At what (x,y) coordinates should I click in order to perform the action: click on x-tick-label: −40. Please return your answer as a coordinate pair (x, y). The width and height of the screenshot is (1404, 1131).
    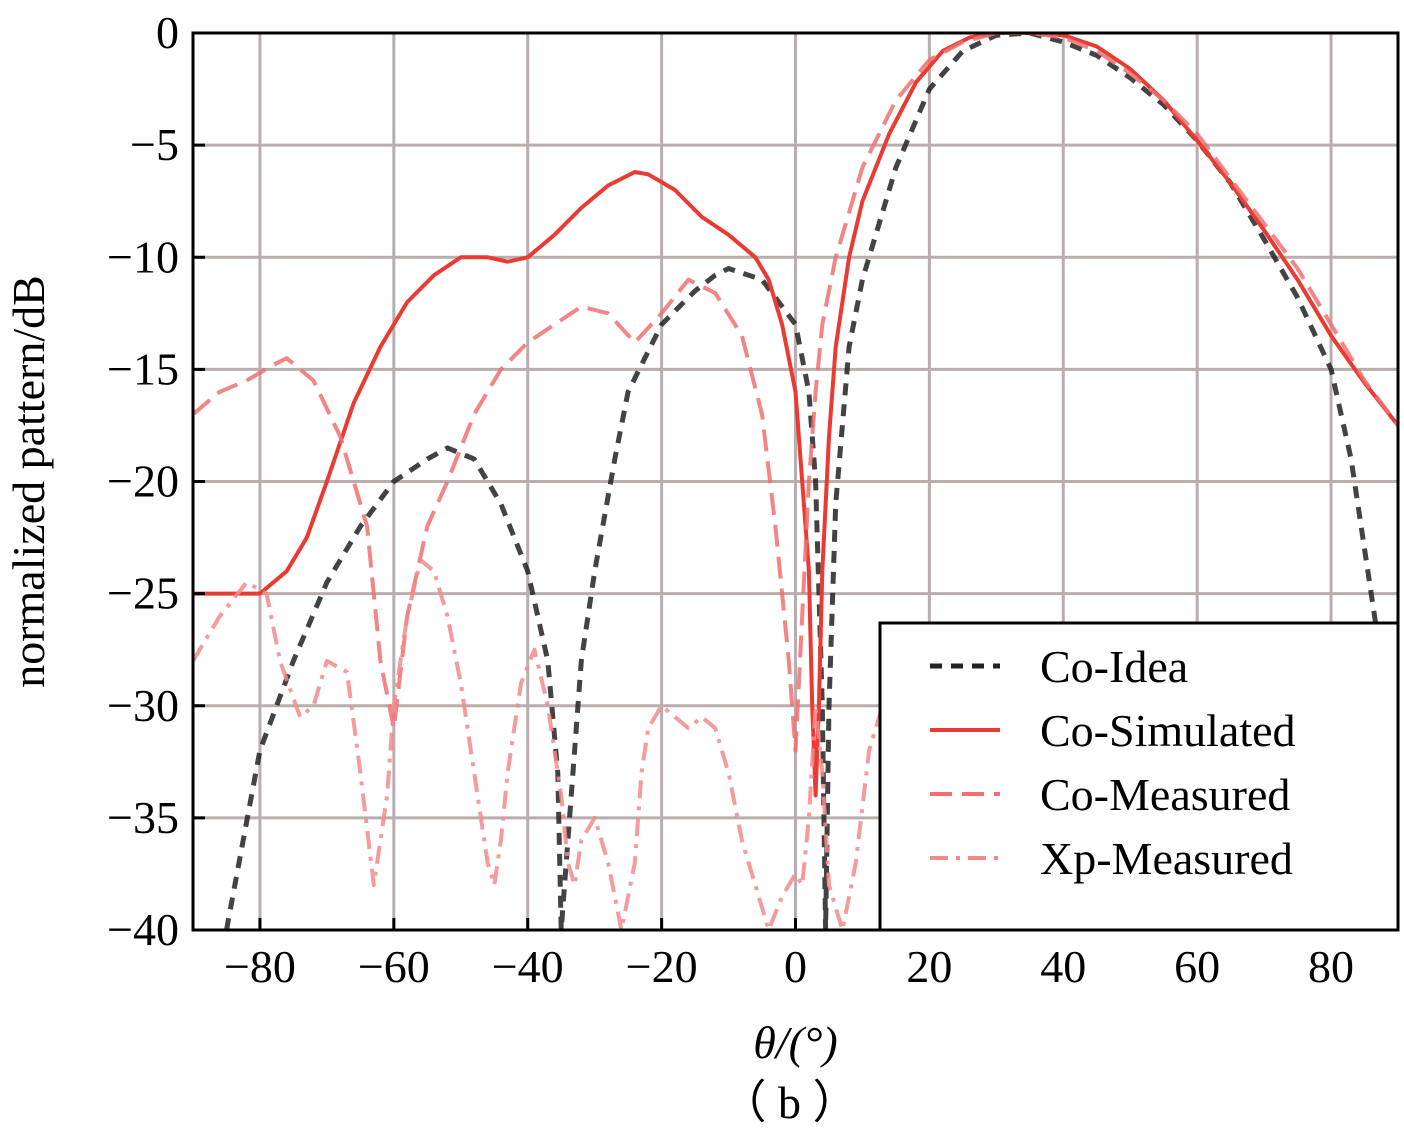
    Looking at the image, I should click on (528, 966).